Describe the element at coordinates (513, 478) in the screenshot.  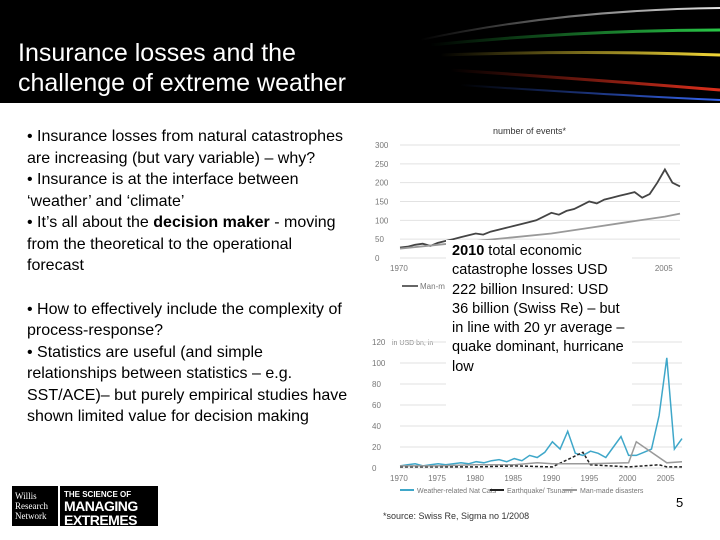
I see `x-tick-label: 1985` at that location.